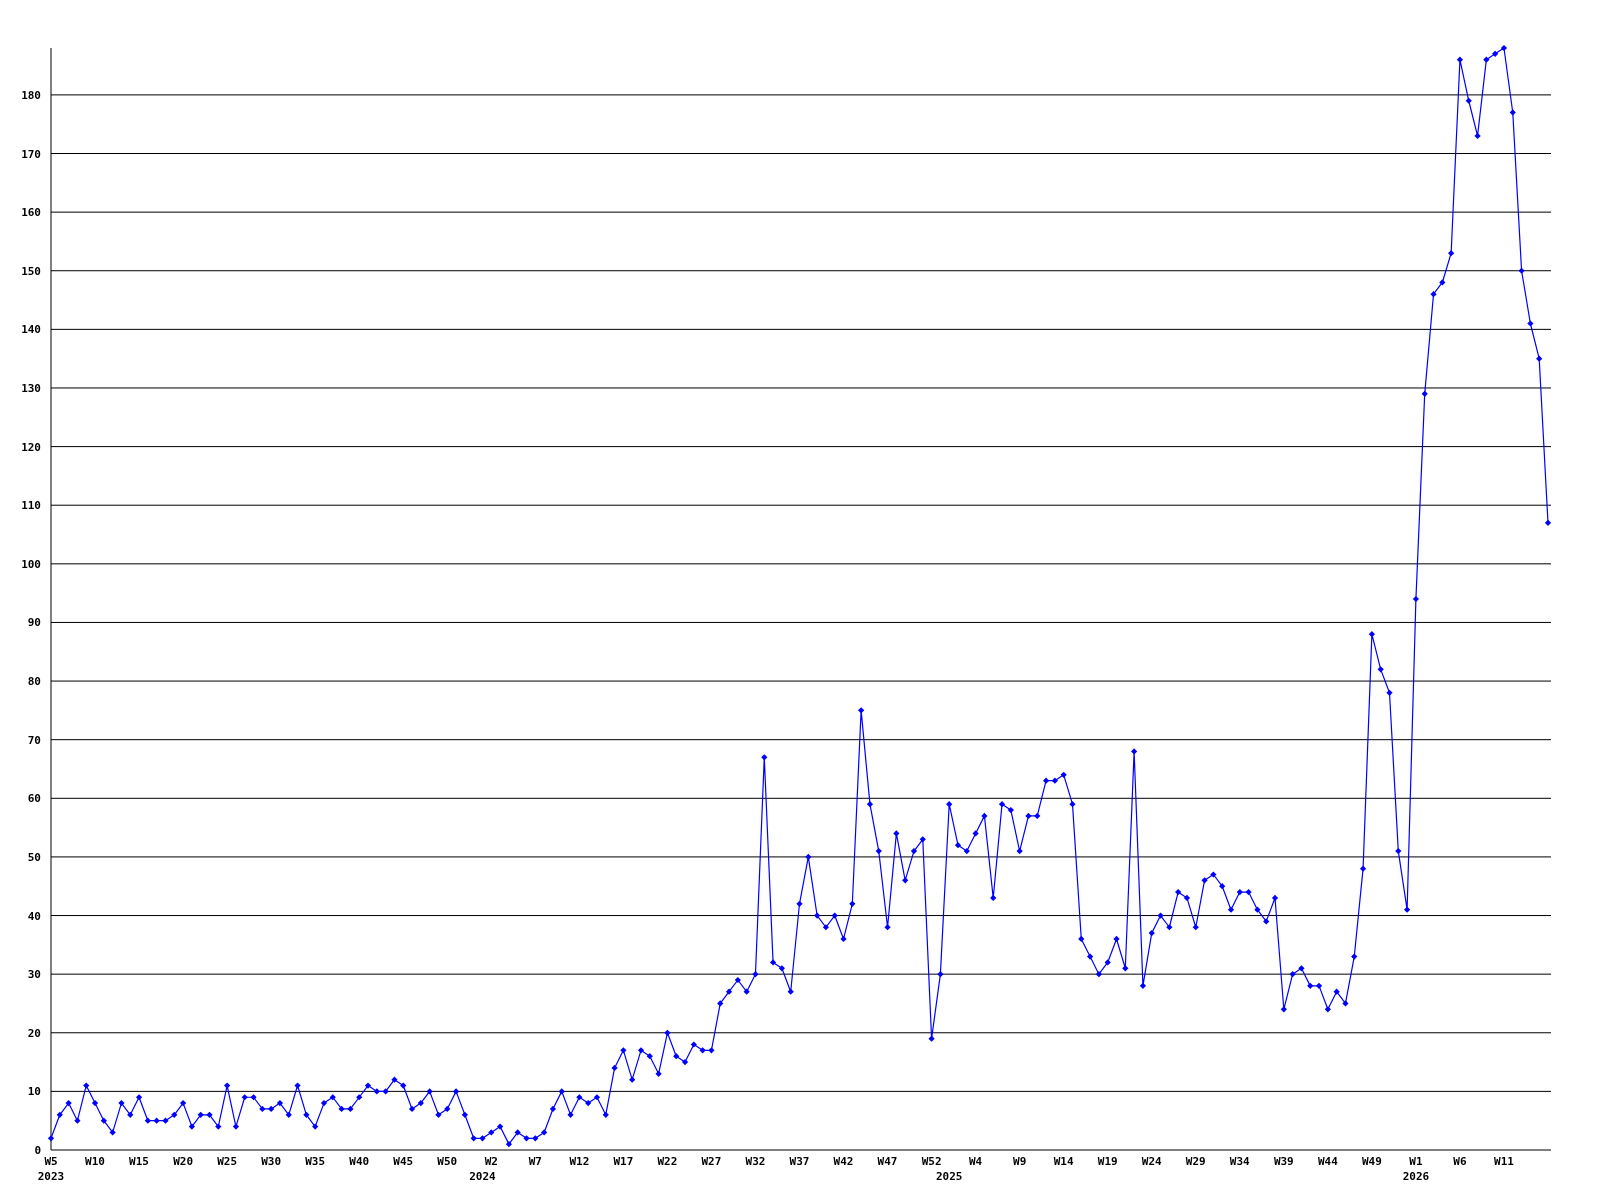 Image resolution: width=1600 pixels, height=1200 pixels. What do you see at coordinates (31, 564) in the screenshot?
I see `y-tick-label: 100` at bounding box center [31, 564].